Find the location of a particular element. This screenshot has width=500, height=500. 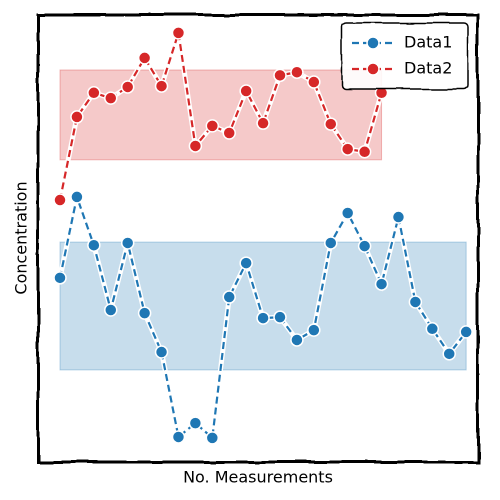

legend-label: Data1 is located at coordinates (428, 42).